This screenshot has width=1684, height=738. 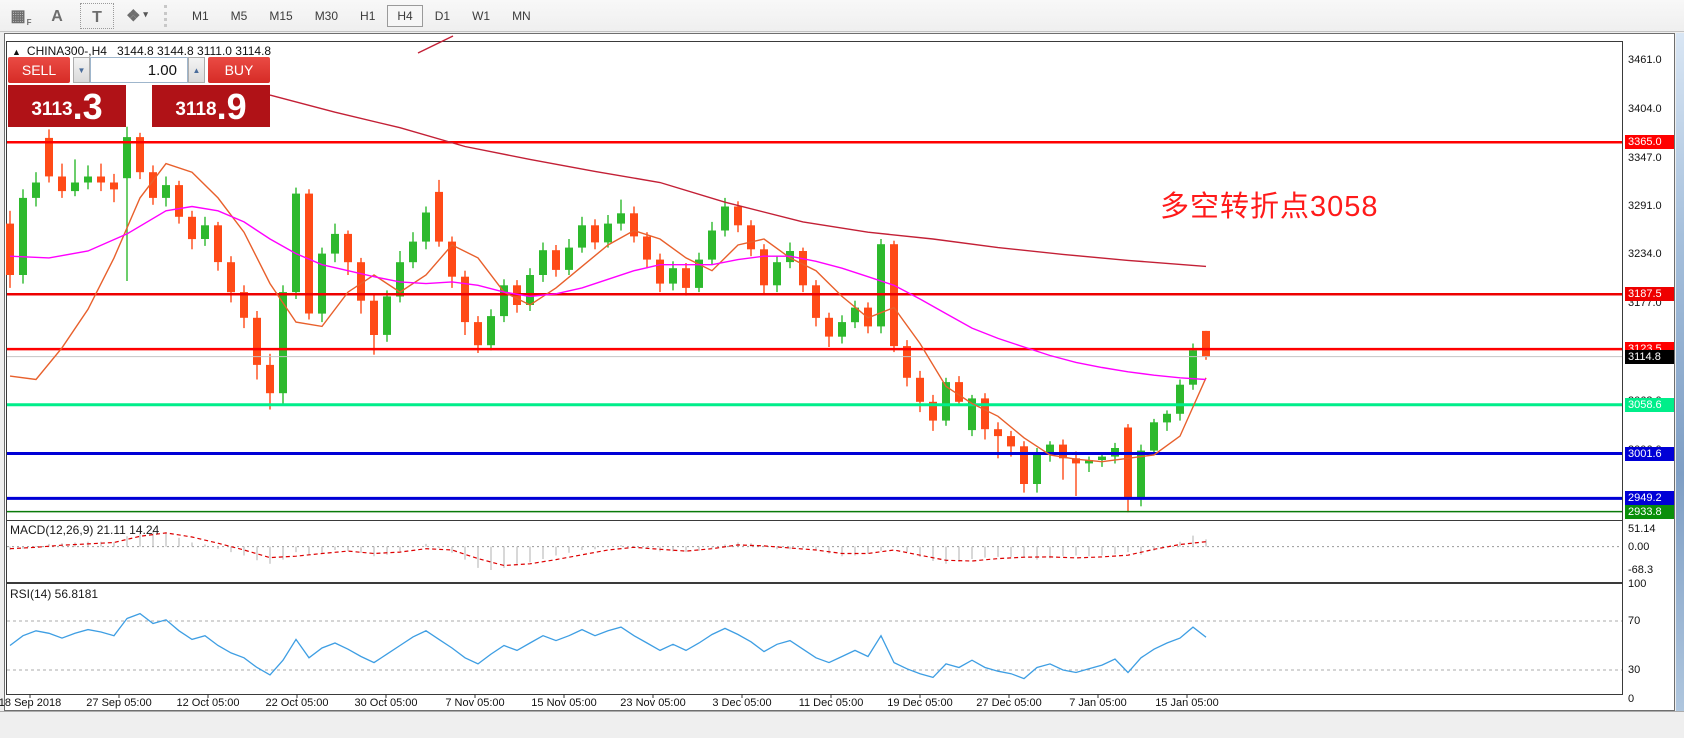 I want to click on macd-signal-line, so click(x=608, y=549).